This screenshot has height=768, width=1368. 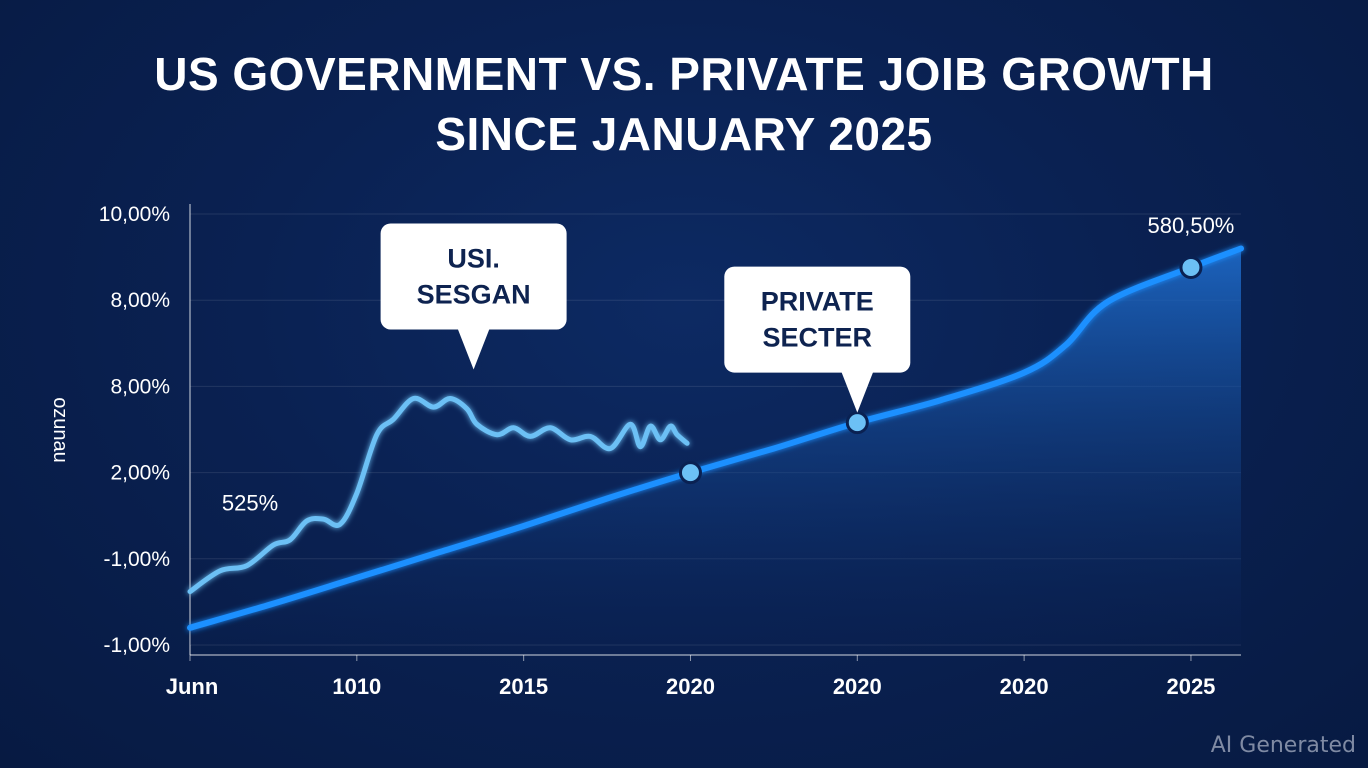 What do you see at coordinates (192, 686) in the screenshot?
I see `x-tick-label: Junn` at bounding box center [192, 686].